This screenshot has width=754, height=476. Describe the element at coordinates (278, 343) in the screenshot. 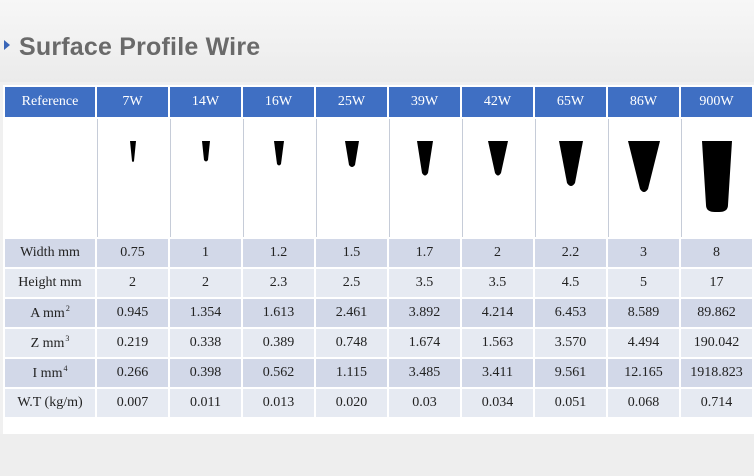

I see `table-cell: 0.389` at that location.